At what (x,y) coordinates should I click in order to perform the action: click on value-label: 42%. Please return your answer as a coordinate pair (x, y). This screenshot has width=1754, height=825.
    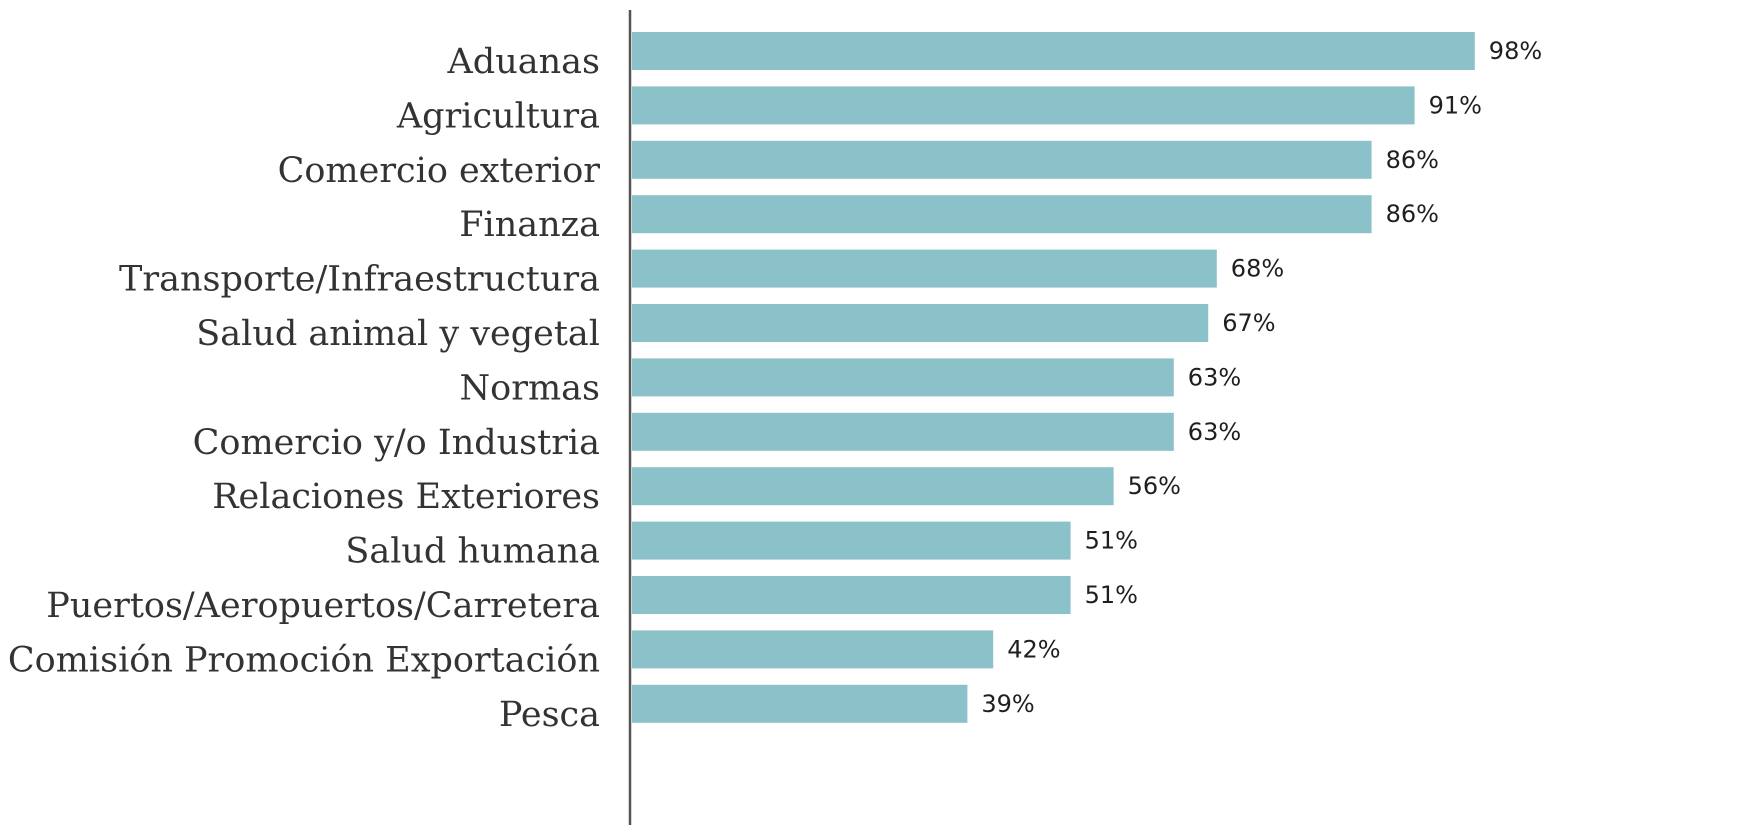
    Looking at the image, I should click on (1033, 649).